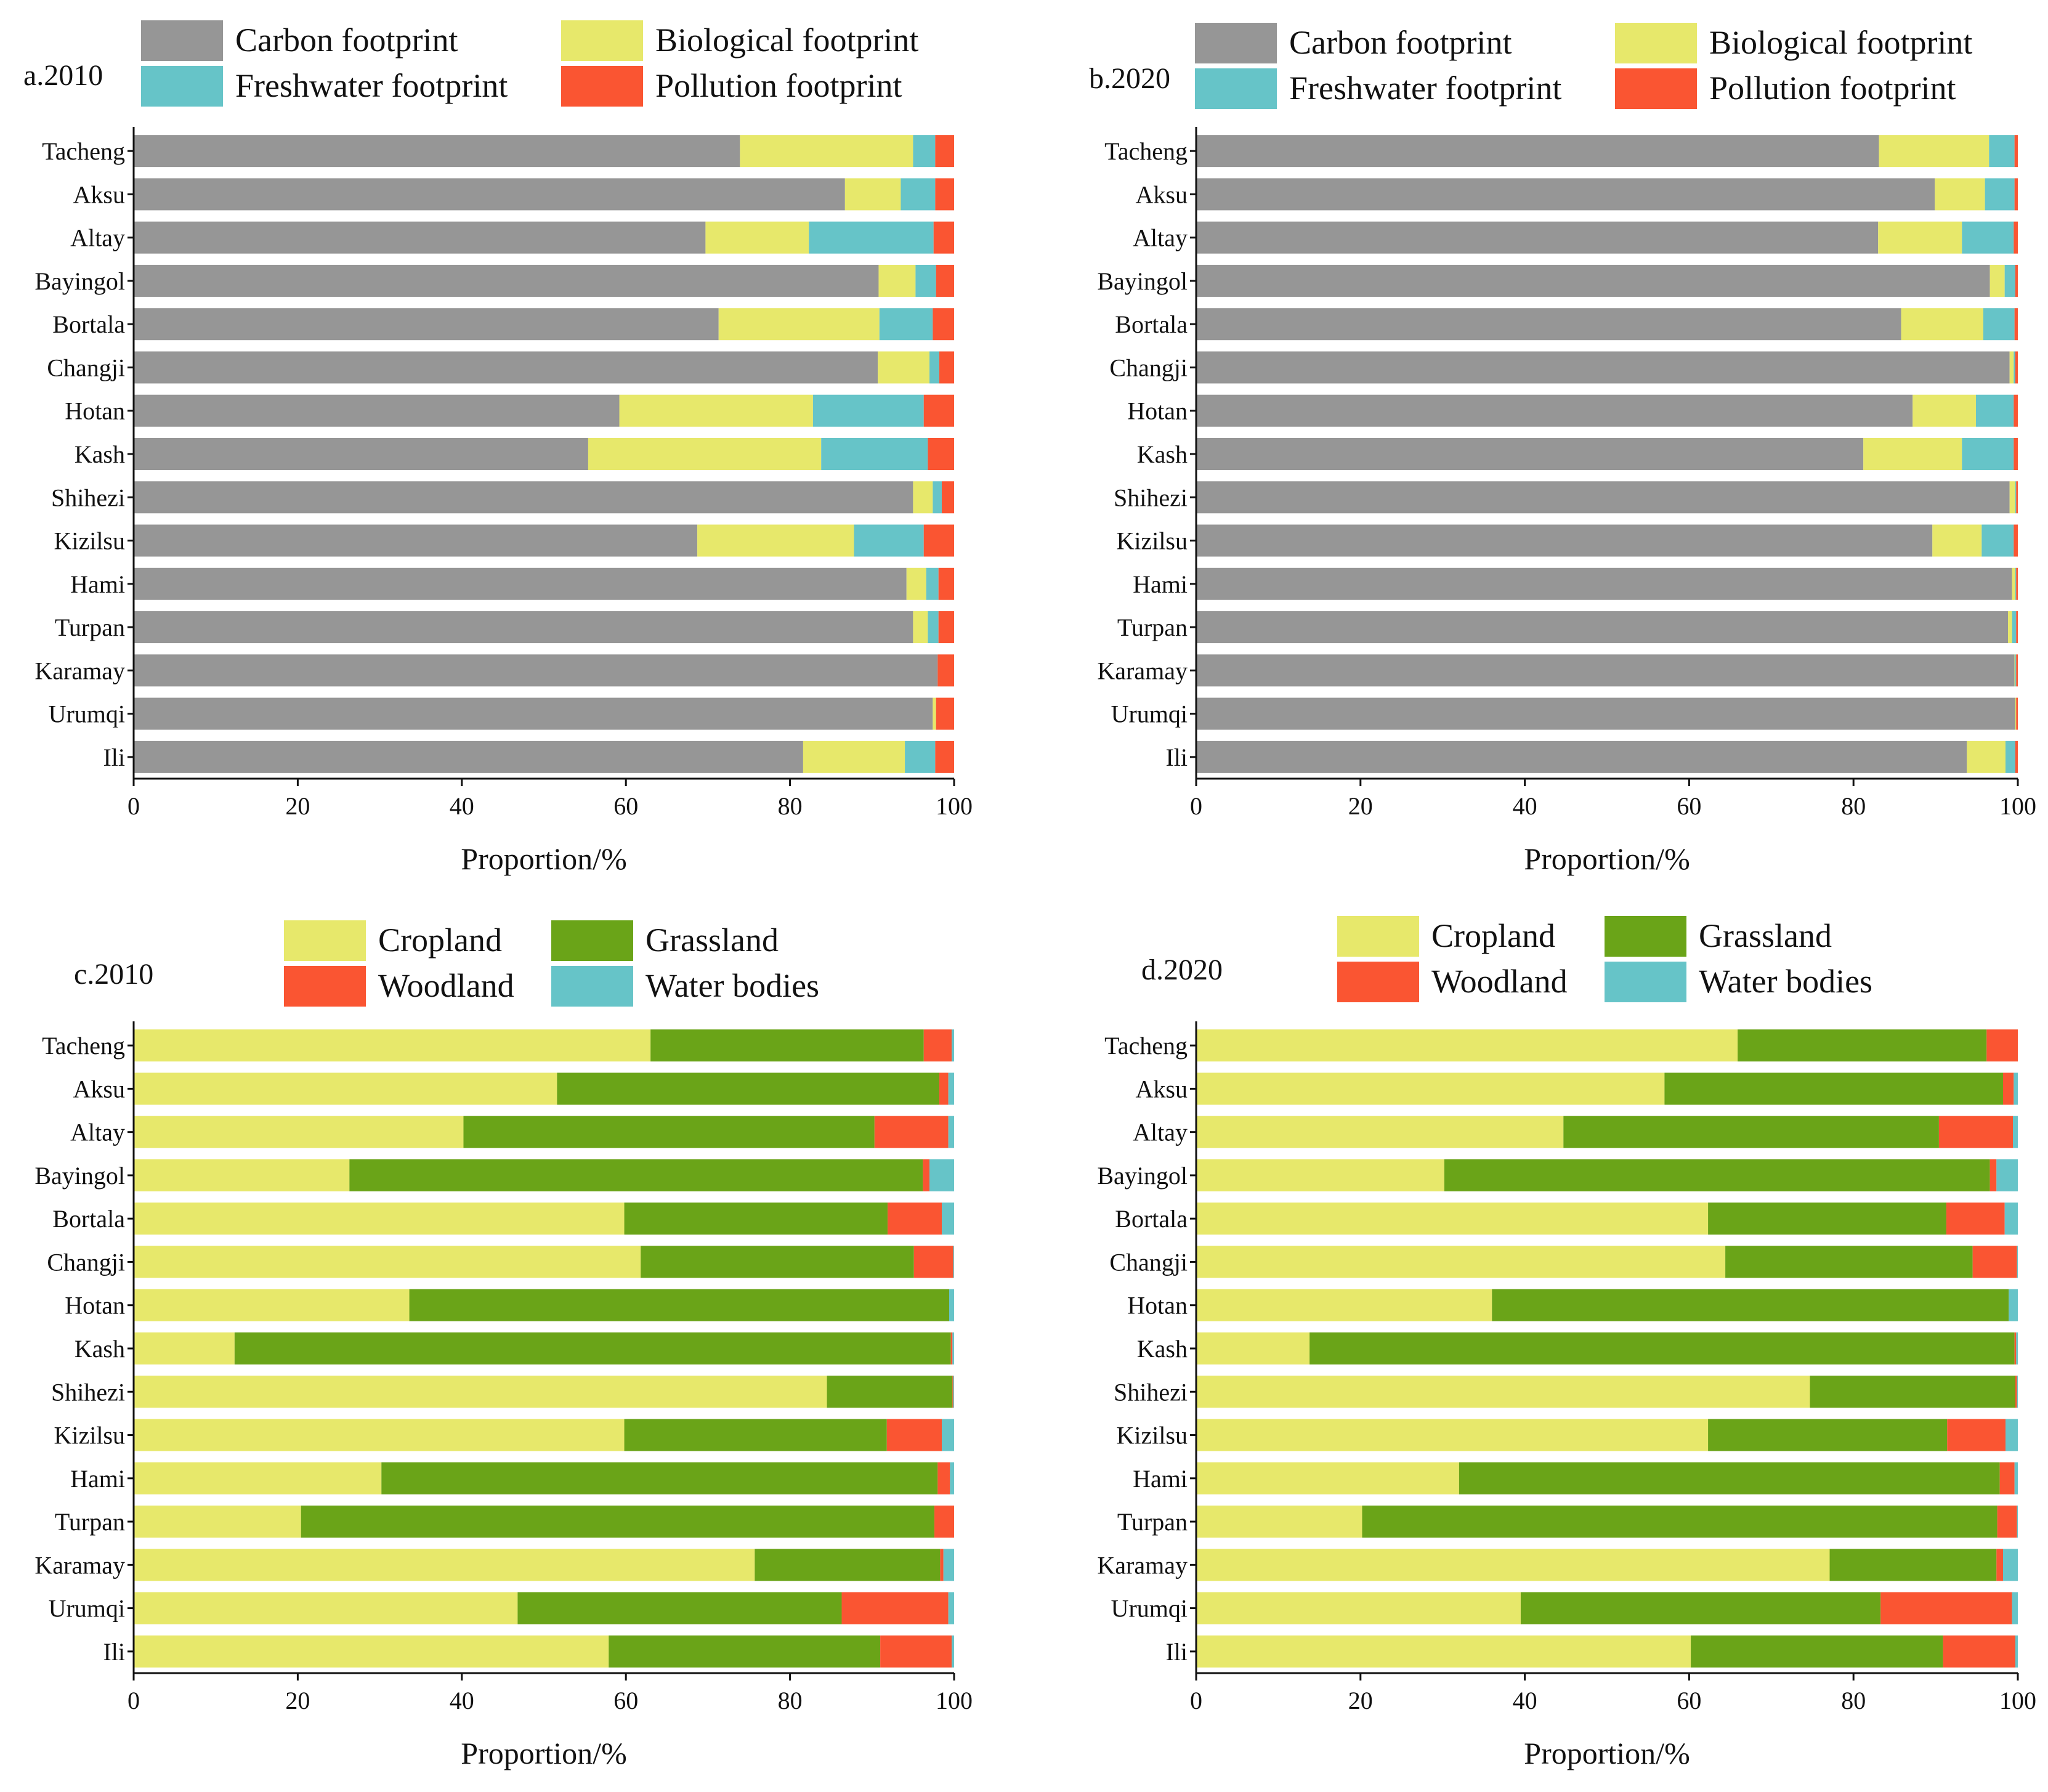  What do you see at coordinates (786, 40) in the screenshot?
I see `legend-label: Biological footprint` at bounding box center [786, 40].